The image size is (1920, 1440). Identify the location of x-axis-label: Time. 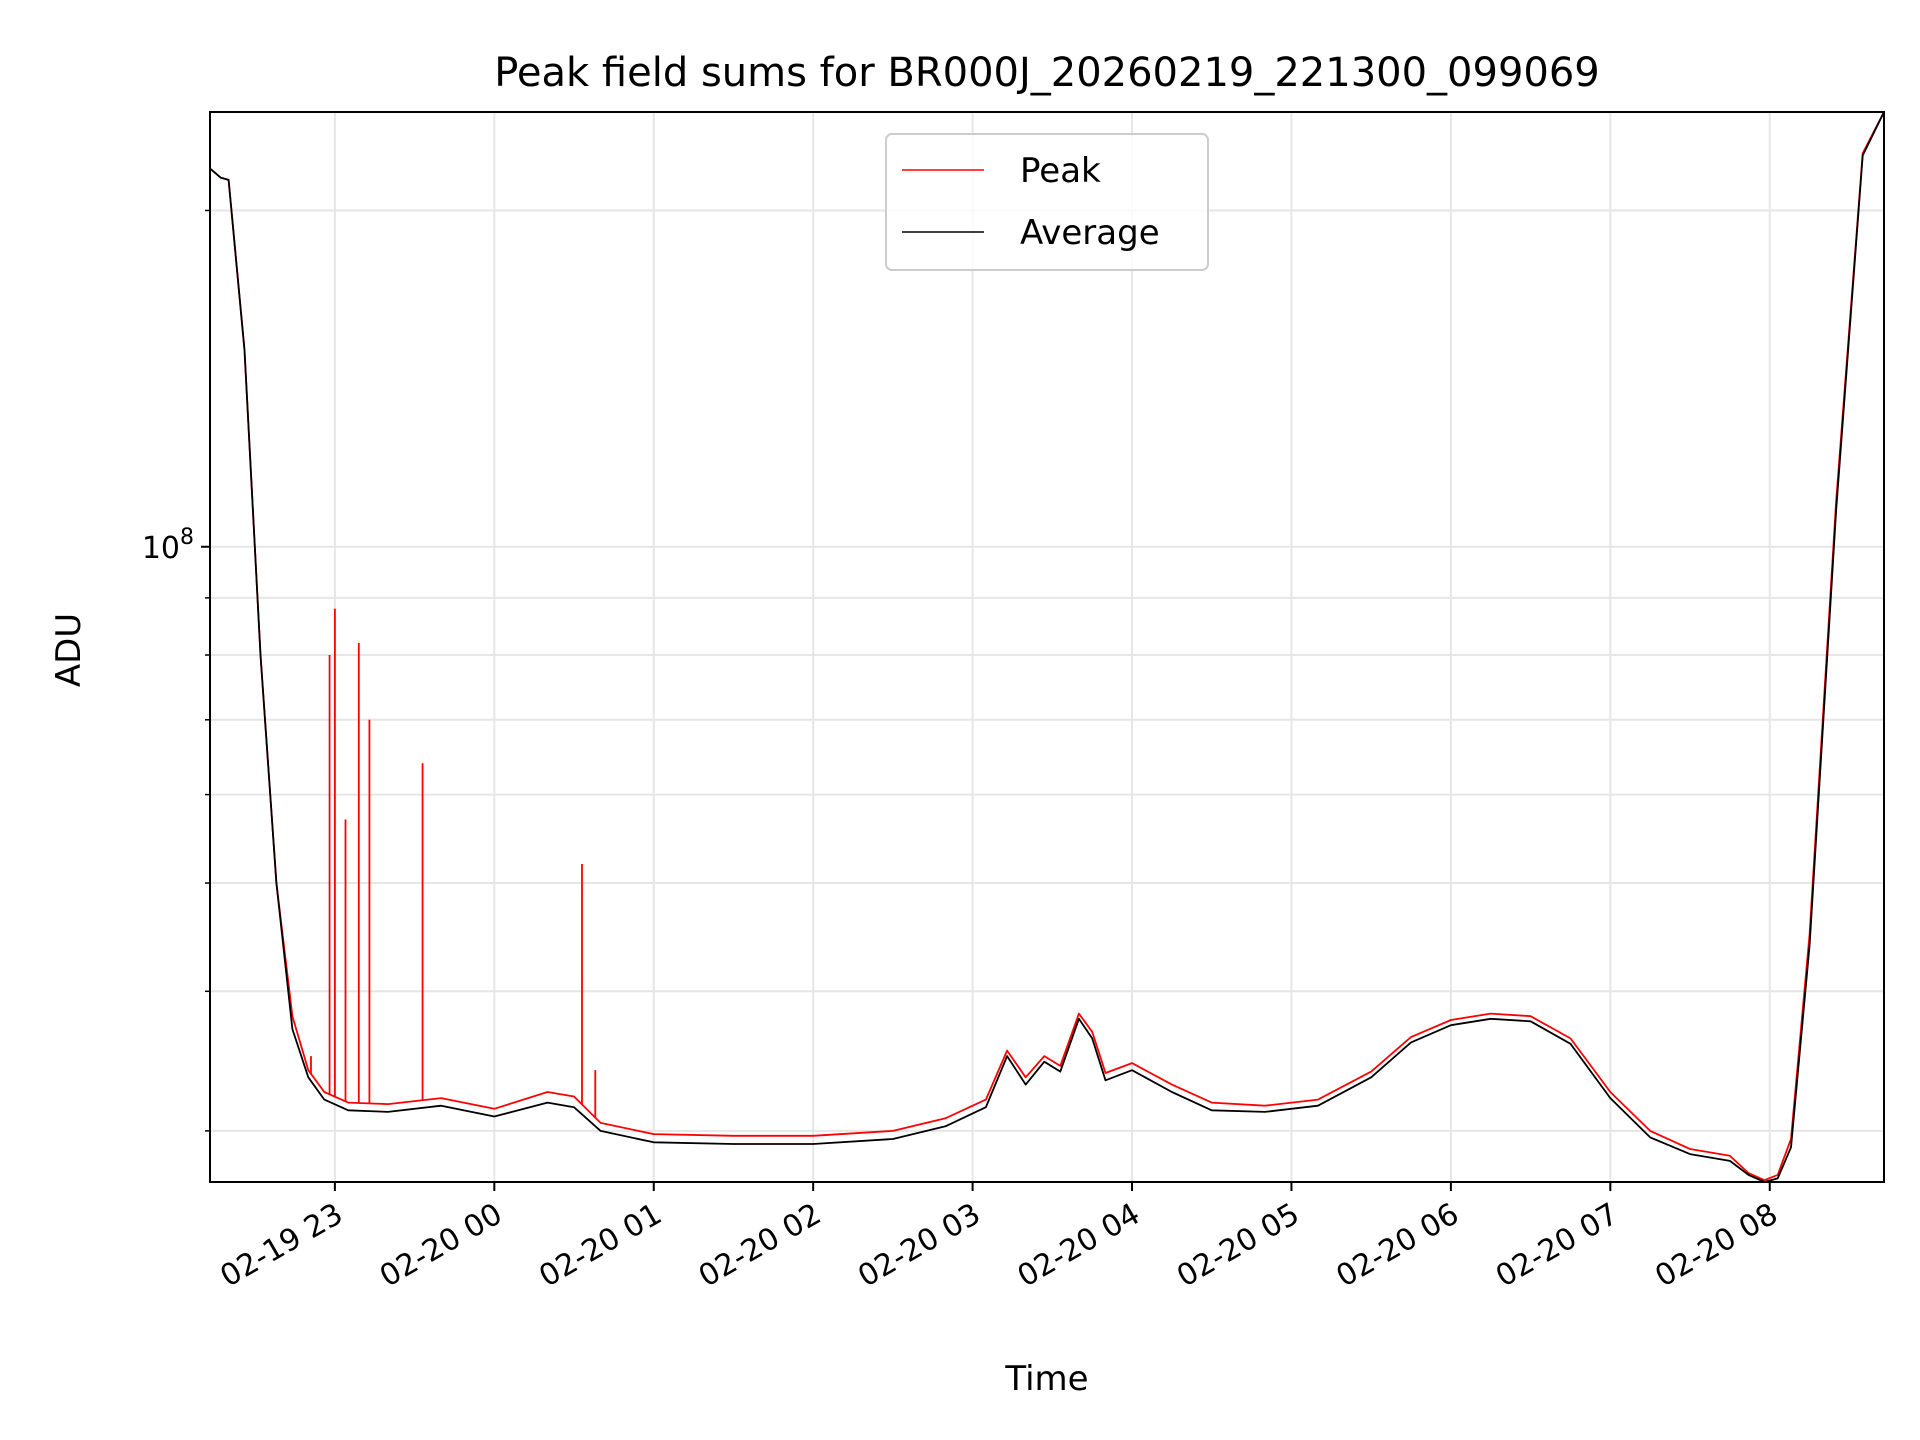
(1046, 1379).